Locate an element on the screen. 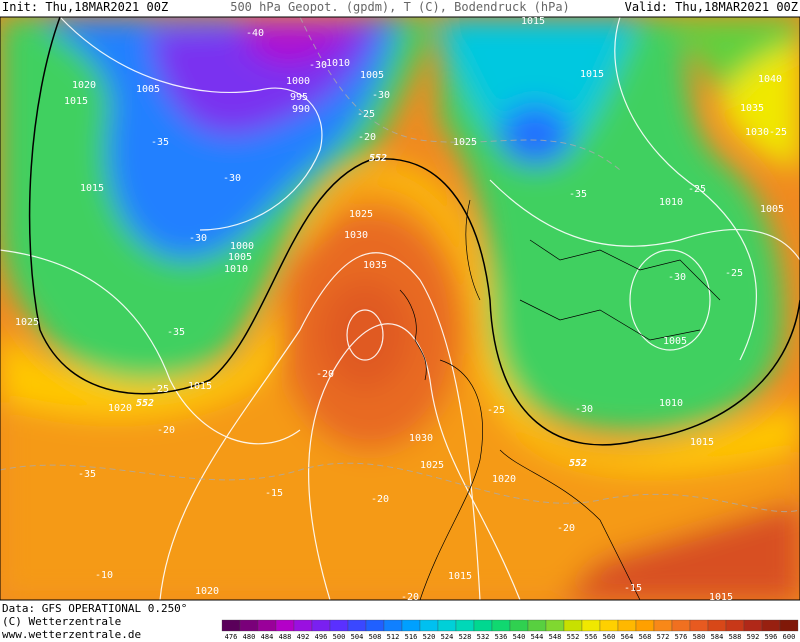 Image resolution: width=800 pixels, height=642 pixels. colorbar-label: 576 is located at coordinates (681, 637).